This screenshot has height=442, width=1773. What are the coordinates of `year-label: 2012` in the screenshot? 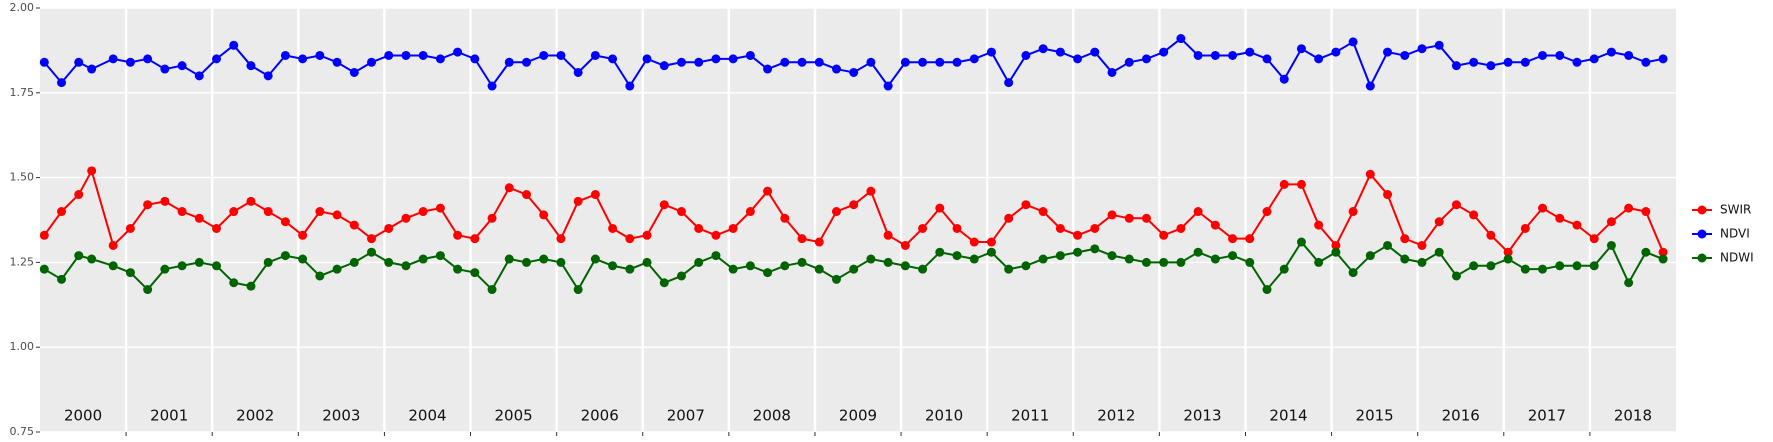 It's located at (1116, 416).